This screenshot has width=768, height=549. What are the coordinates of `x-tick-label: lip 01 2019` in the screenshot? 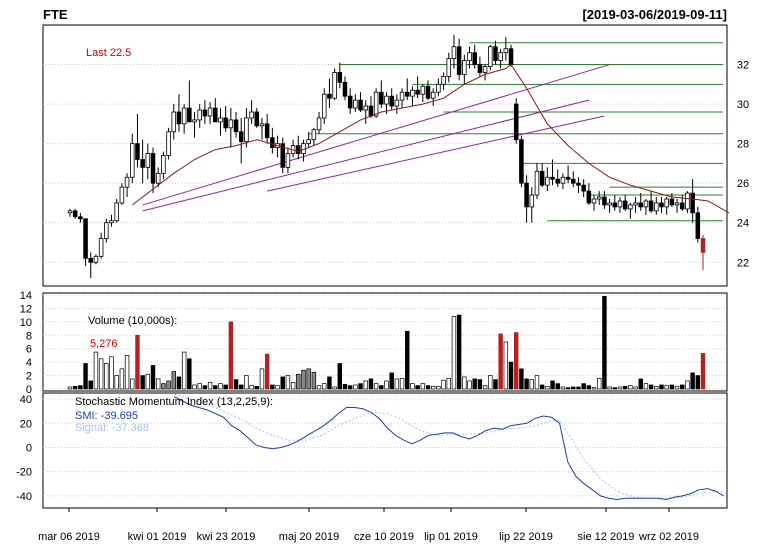 It's located at (451, 537).